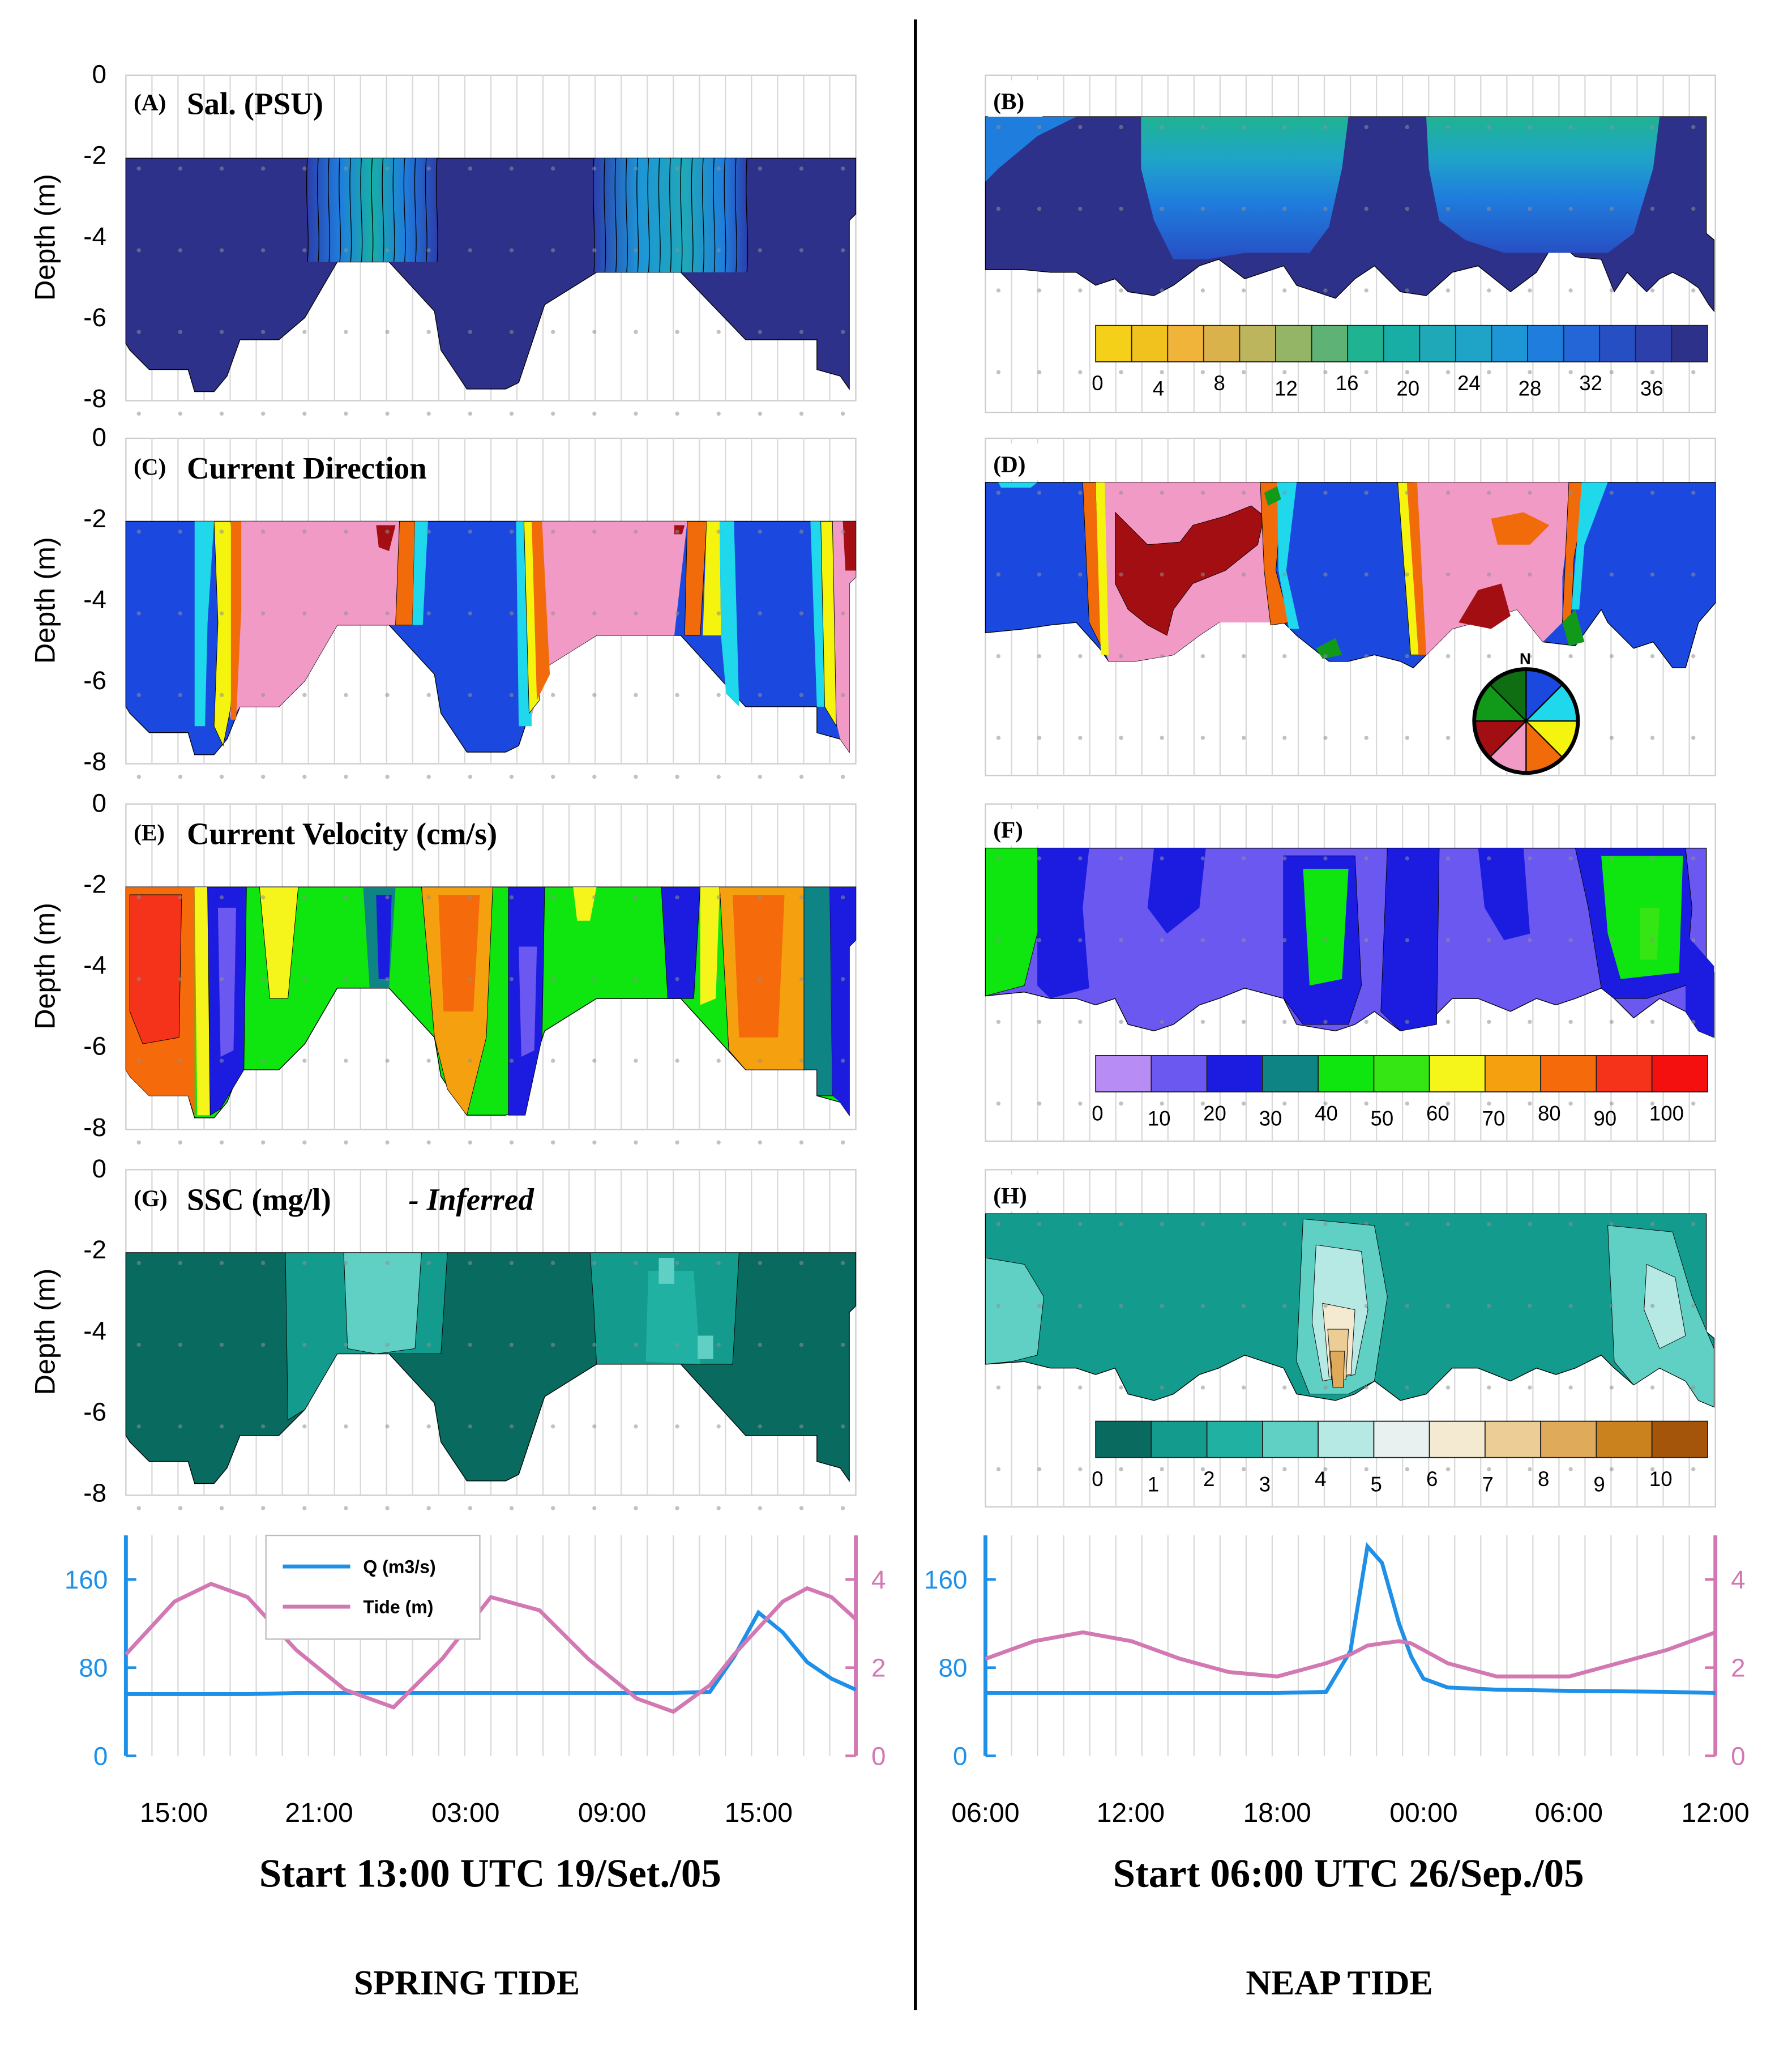 The image size is (1792, 2045). Describe the element at coordinates (1270, 1118) in the screenshot. I see `colorbar-tick-label: 30` at that location.